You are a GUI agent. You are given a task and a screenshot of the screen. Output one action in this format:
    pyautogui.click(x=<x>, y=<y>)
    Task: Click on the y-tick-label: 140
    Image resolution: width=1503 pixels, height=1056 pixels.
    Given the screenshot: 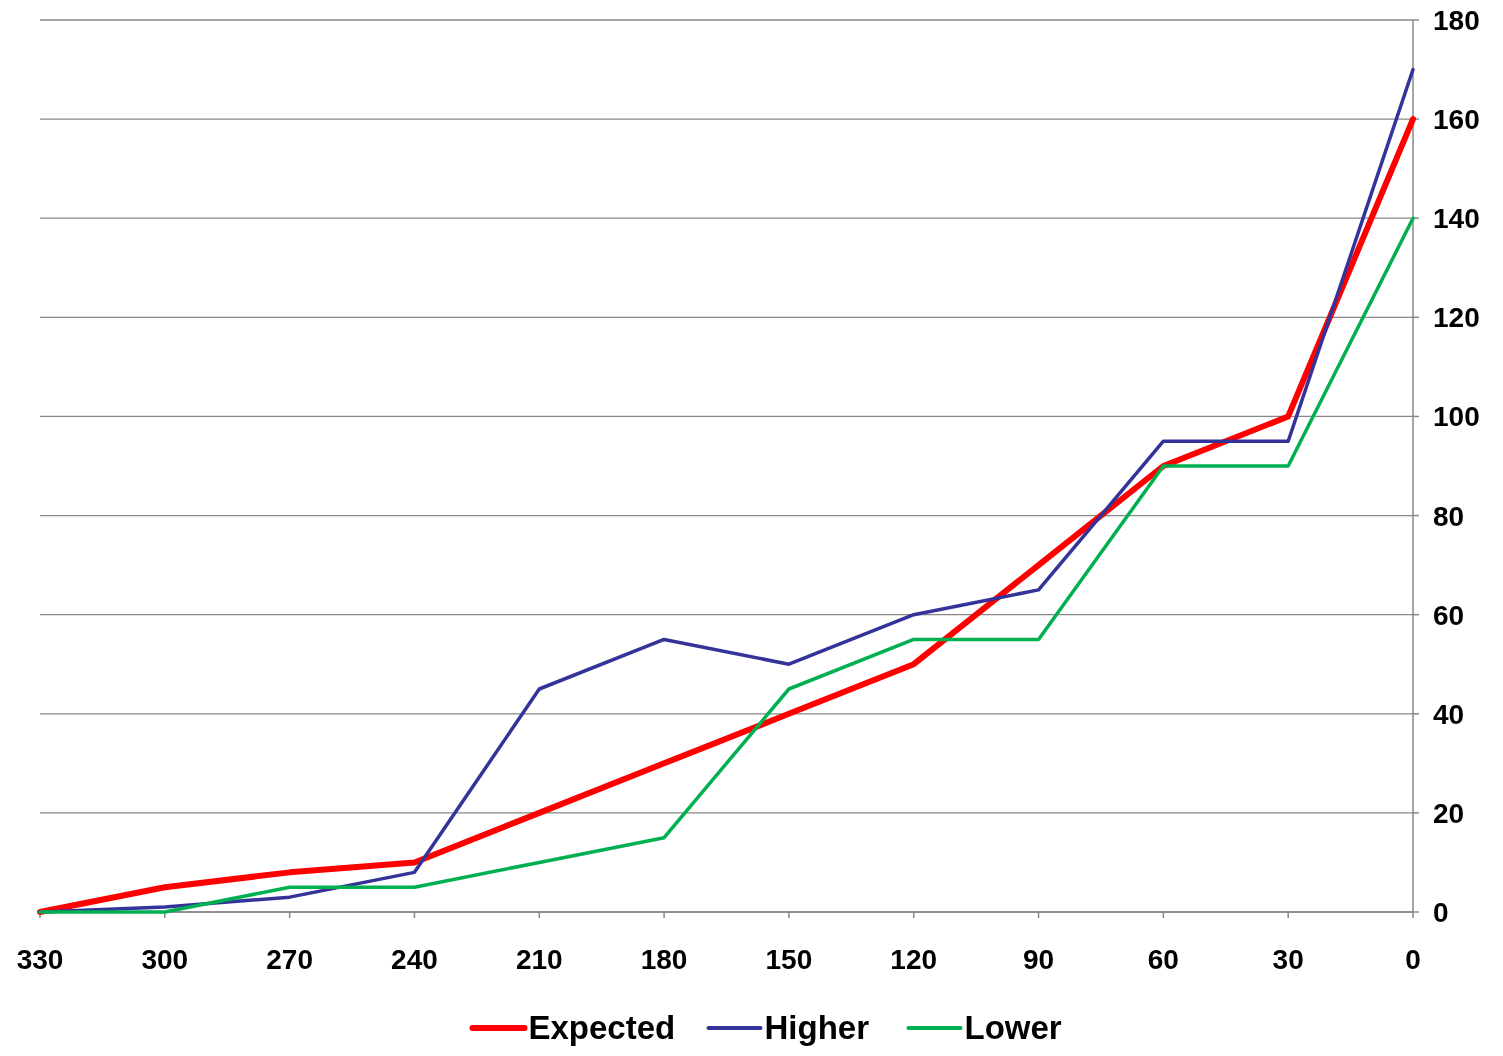 What is the action you would take?
    pyautogui.click(x=1456, y=219)
    